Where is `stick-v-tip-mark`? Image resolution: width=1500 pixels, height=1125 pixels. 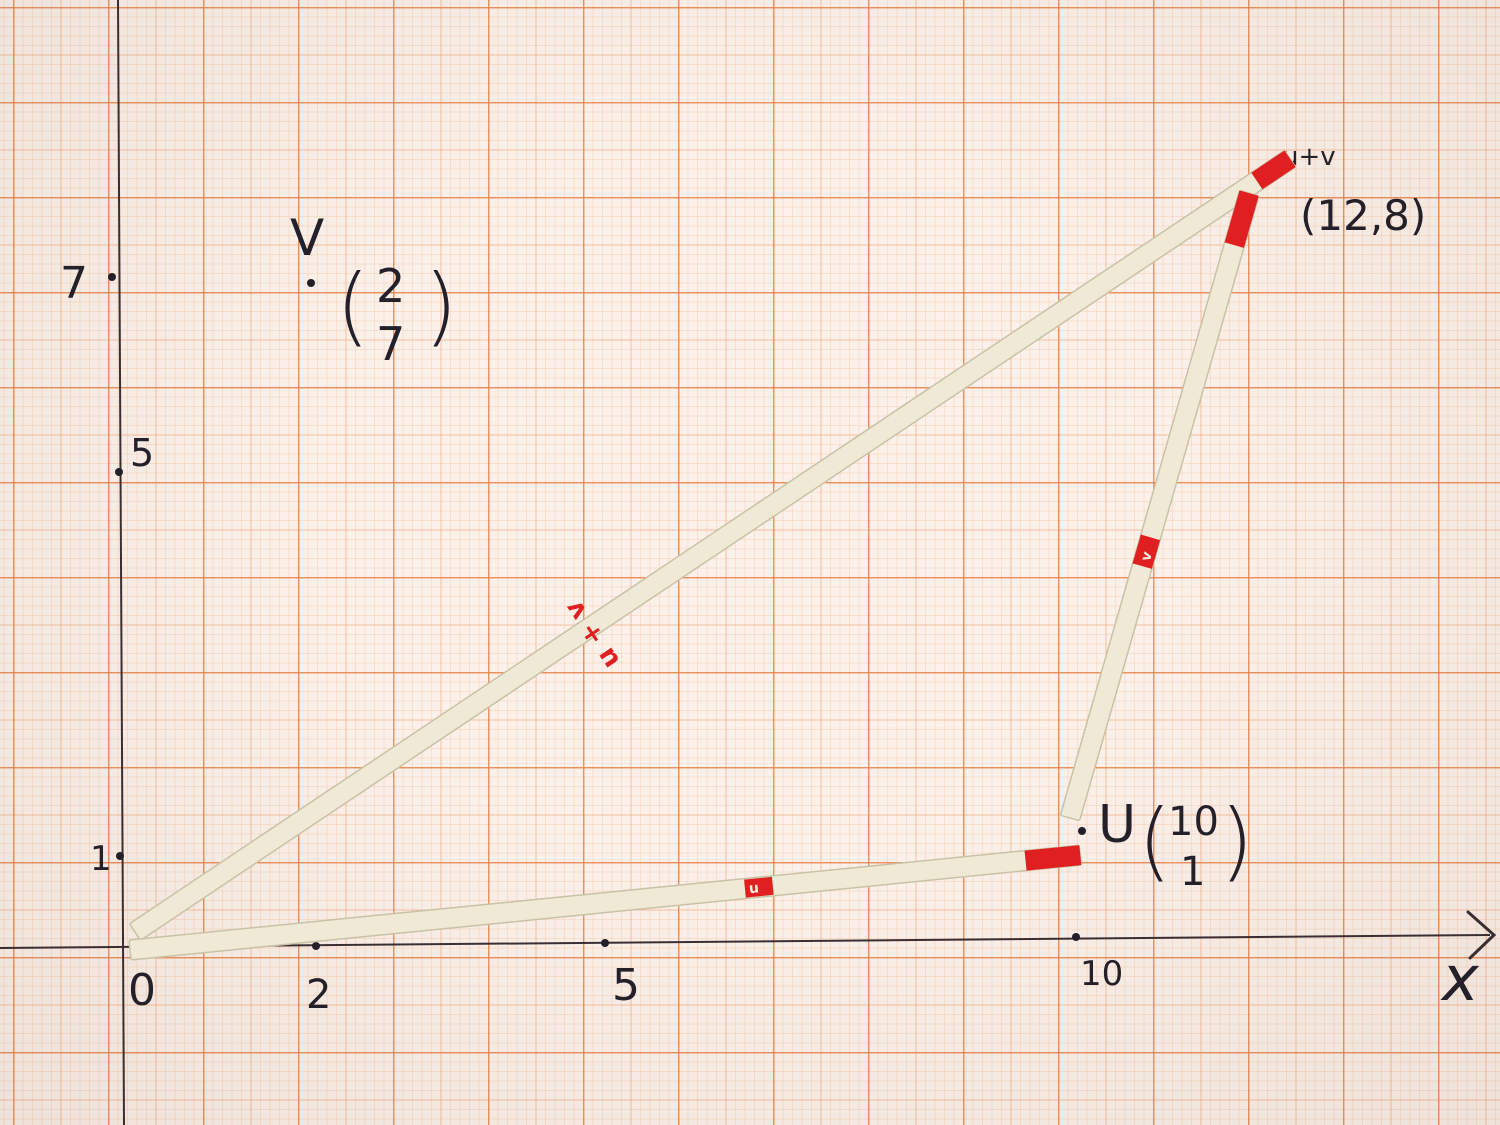
stick-v-tip-mark is located at coordinates (1241, 219).